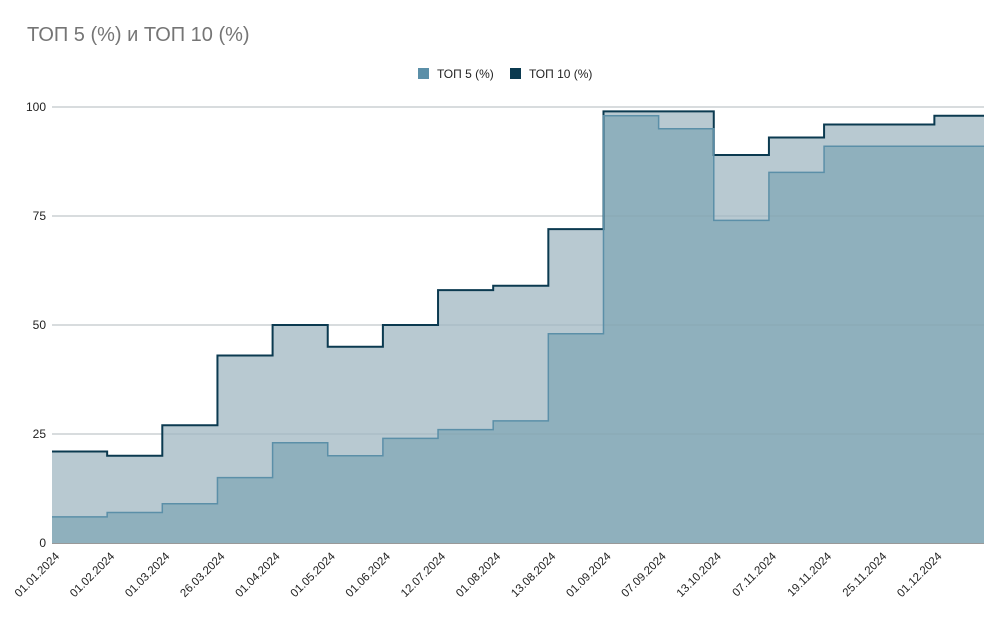 This screenshot has width=1008, height=622. Describe the element at coordinates (589, 575) in the screenshot. I see `x-tick-label: 01.09.2024` at that location.